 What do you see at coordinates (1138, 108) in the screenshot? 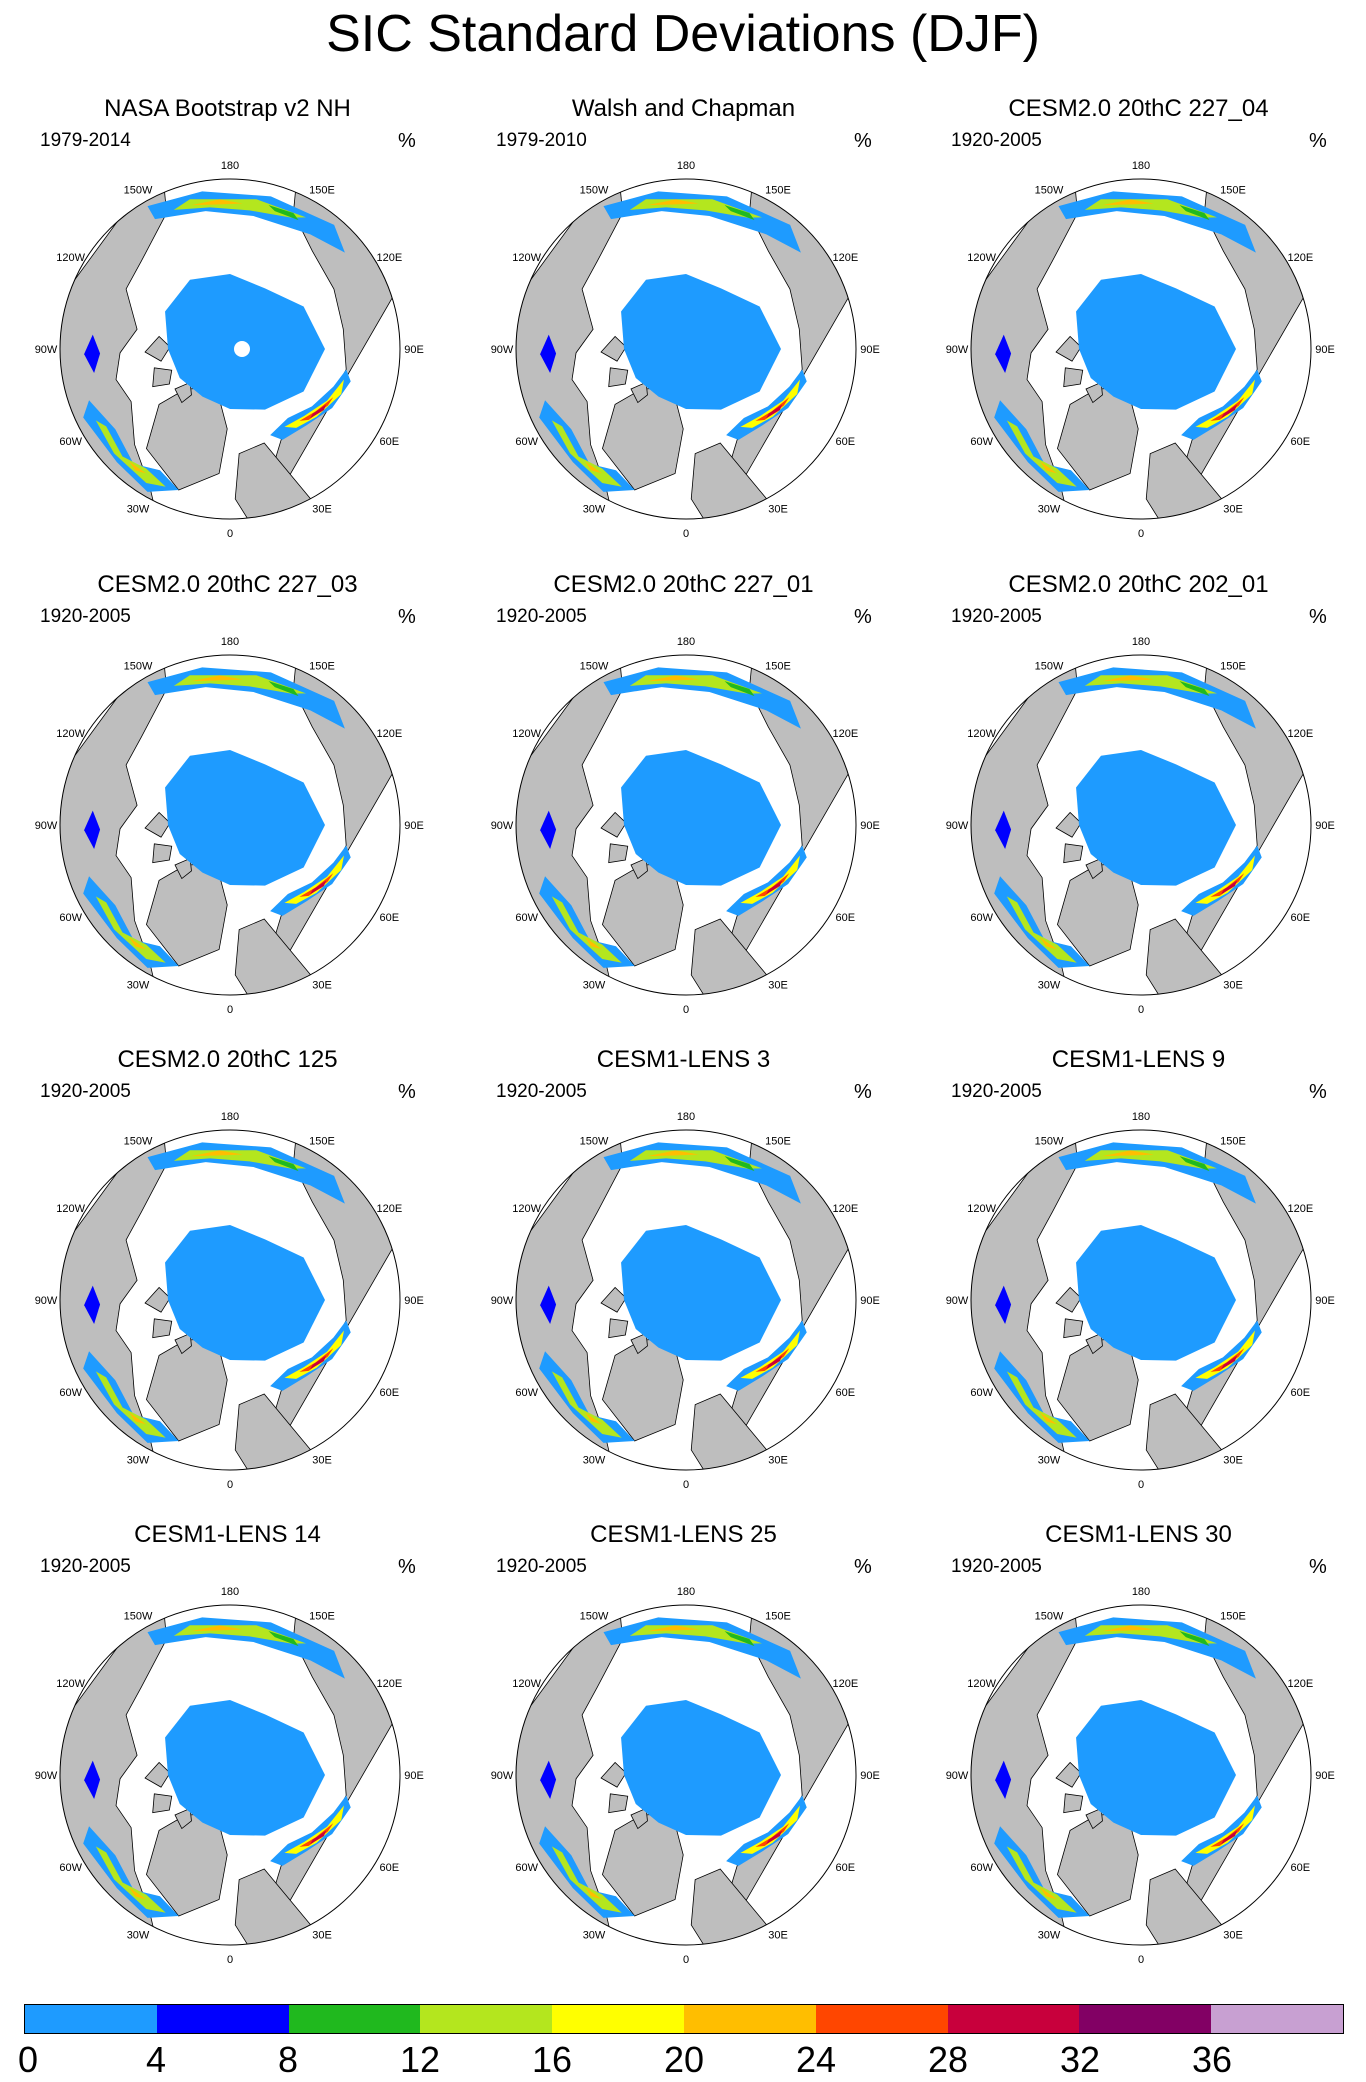
I see `panel-title: CESM2.0 20thC 227_04` at bounding box center [1138, 108].